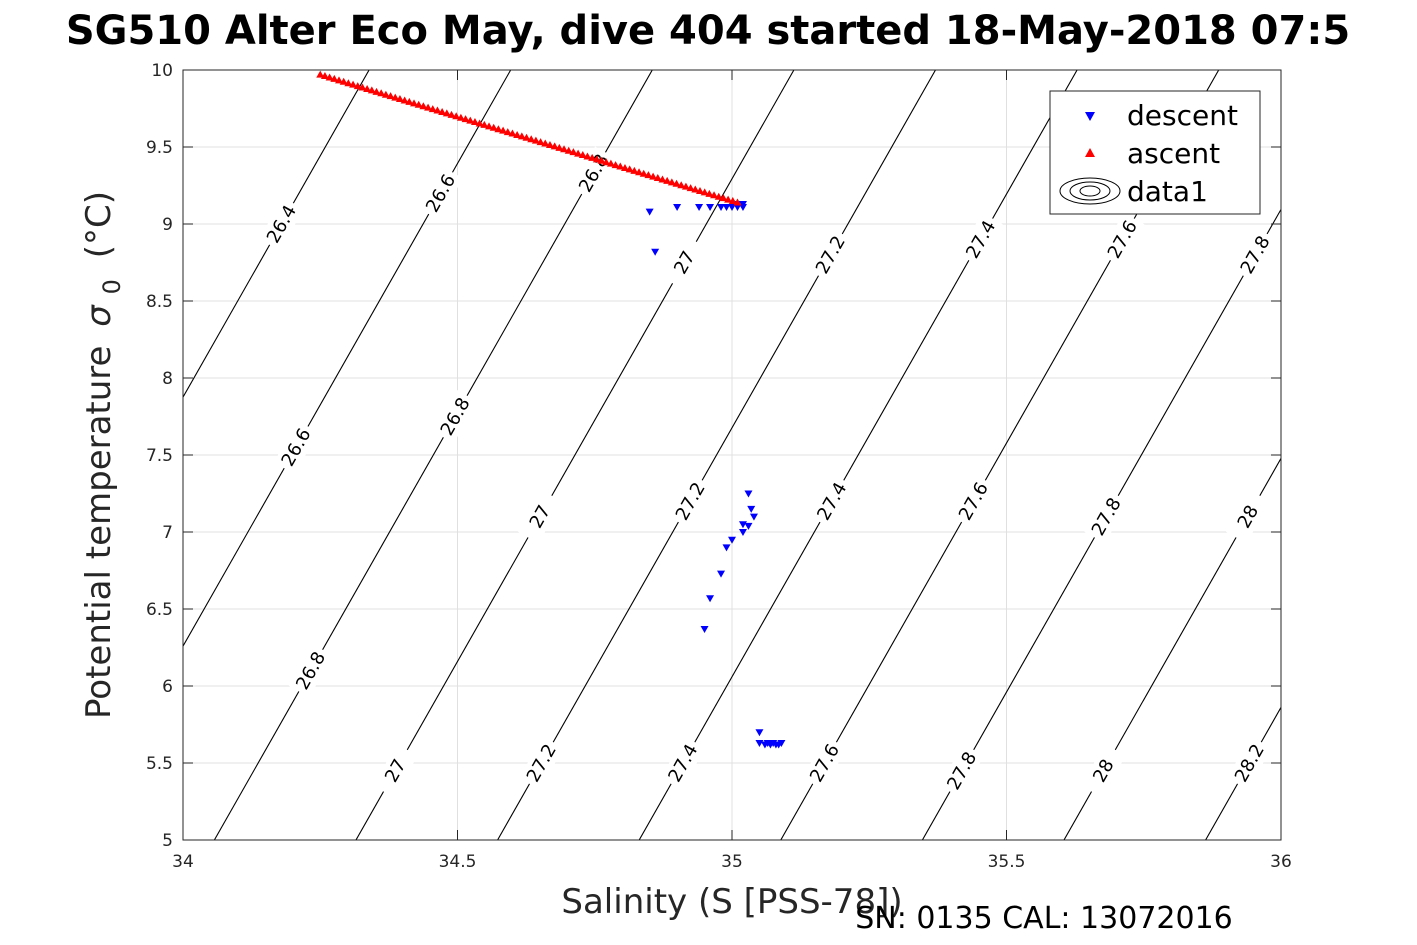  What do you see at coordinates (1044, 918) in the screenshot?
I see `calibration-footer: SN: 0135 CAL: 13072016` at bounding box center [1044, 918].